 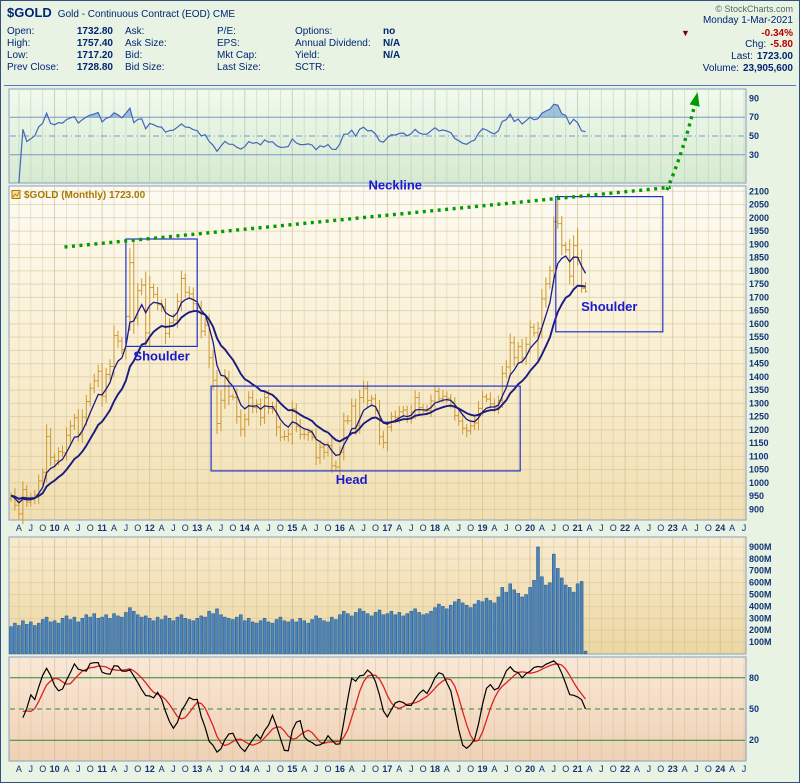 I want to click on svg-text: 1450, so click(x=759, y=364).